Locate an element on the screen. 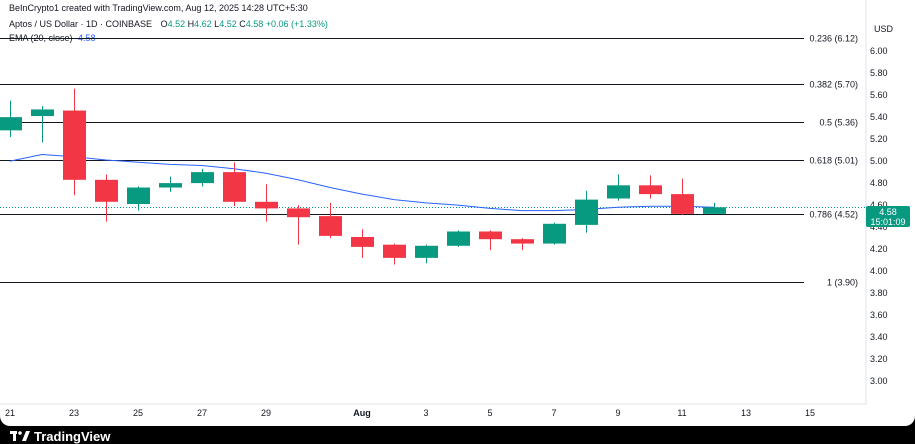  price-tick-3: 5.40 is located at coordinates (879, 117).